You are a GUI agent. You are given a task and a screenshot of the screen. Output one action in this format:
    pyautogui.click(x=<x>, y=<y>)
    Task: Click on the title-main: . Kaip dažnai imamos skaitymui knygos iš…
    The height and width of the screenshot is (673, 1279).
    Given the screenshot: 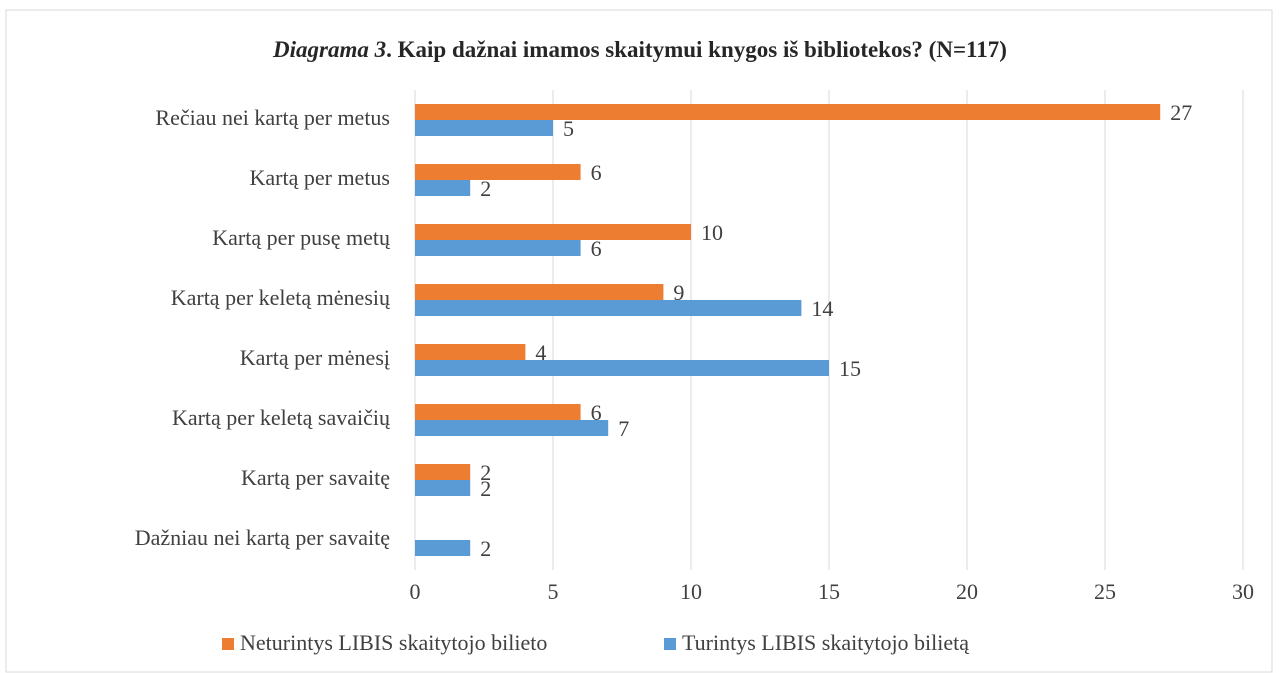 What is the action you would take?
    pyautogui.click(x=696, y=49)
    